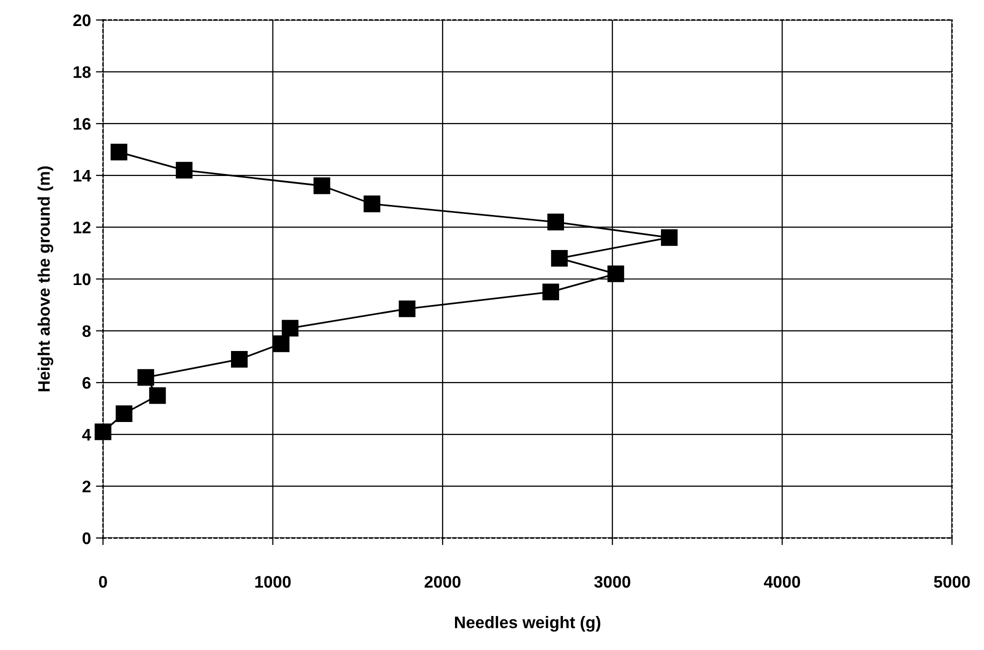 The height and width of the screenshot is (650, 984). Describe the element at coordinates (527, 624) in the screenshot. I see `x-axis-title: Needles weight (g)` at that location.